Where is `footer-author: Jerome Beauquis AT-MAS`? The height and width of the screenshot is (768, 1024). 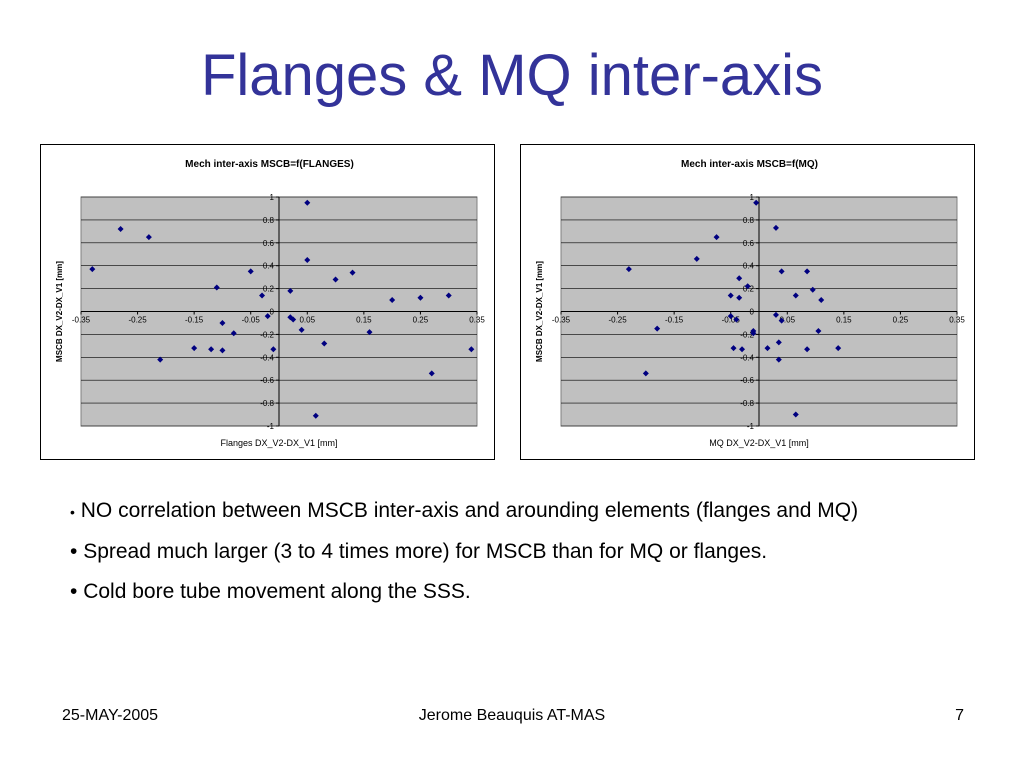
footer-author: Jerome Beauquis AT-MAS is located at coordinates (512, 715).